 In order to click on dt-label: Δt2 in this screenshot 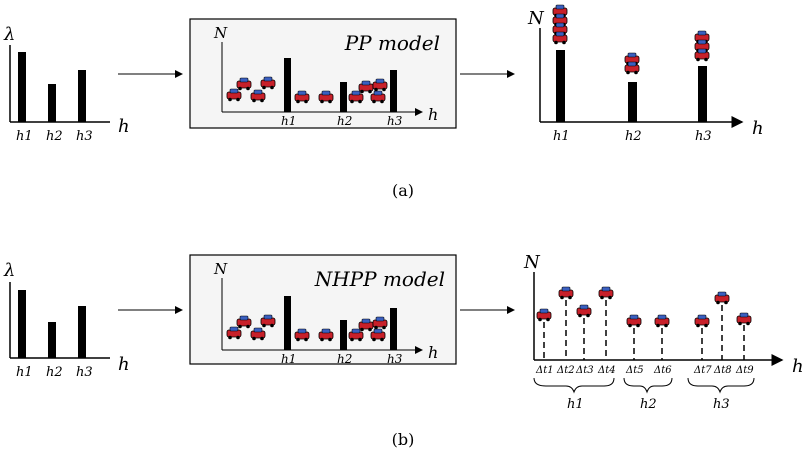, I will do `click(565, 370)`.